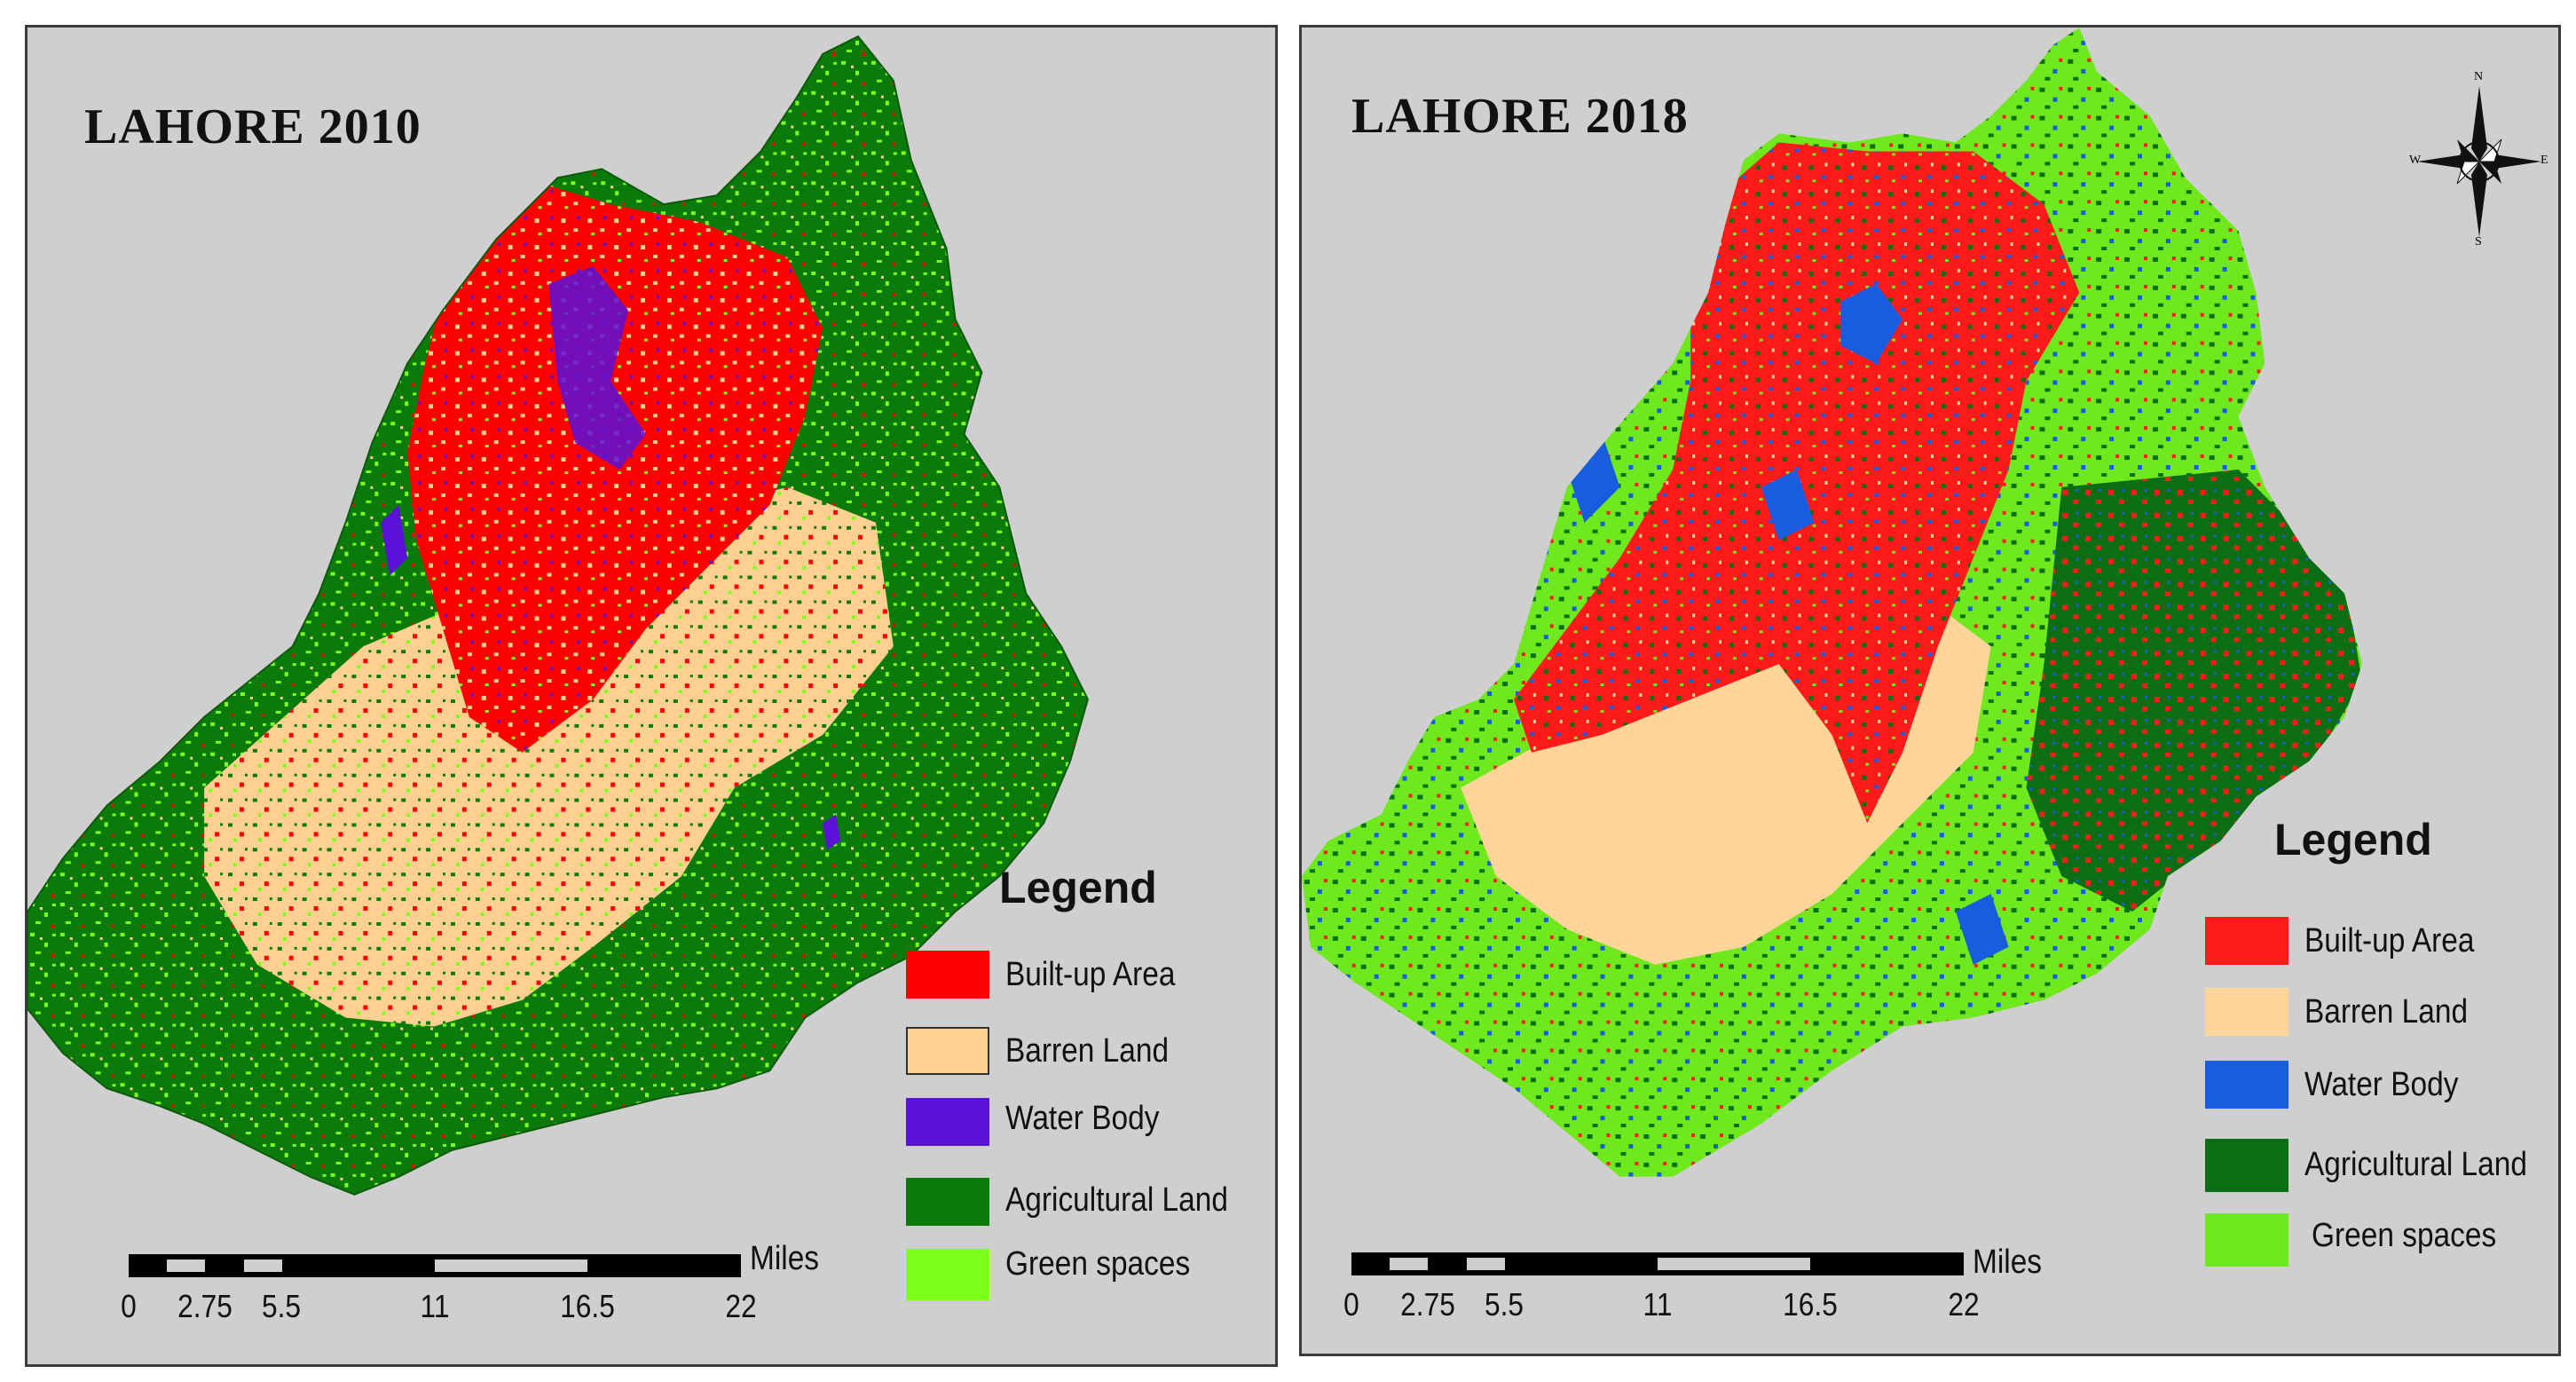 The width and height of the screenshot is (2576, 1382). Describe the element at coordinates (1520, 116) in the screenshot. I see `map-title: LAHORE 2018` at that location.